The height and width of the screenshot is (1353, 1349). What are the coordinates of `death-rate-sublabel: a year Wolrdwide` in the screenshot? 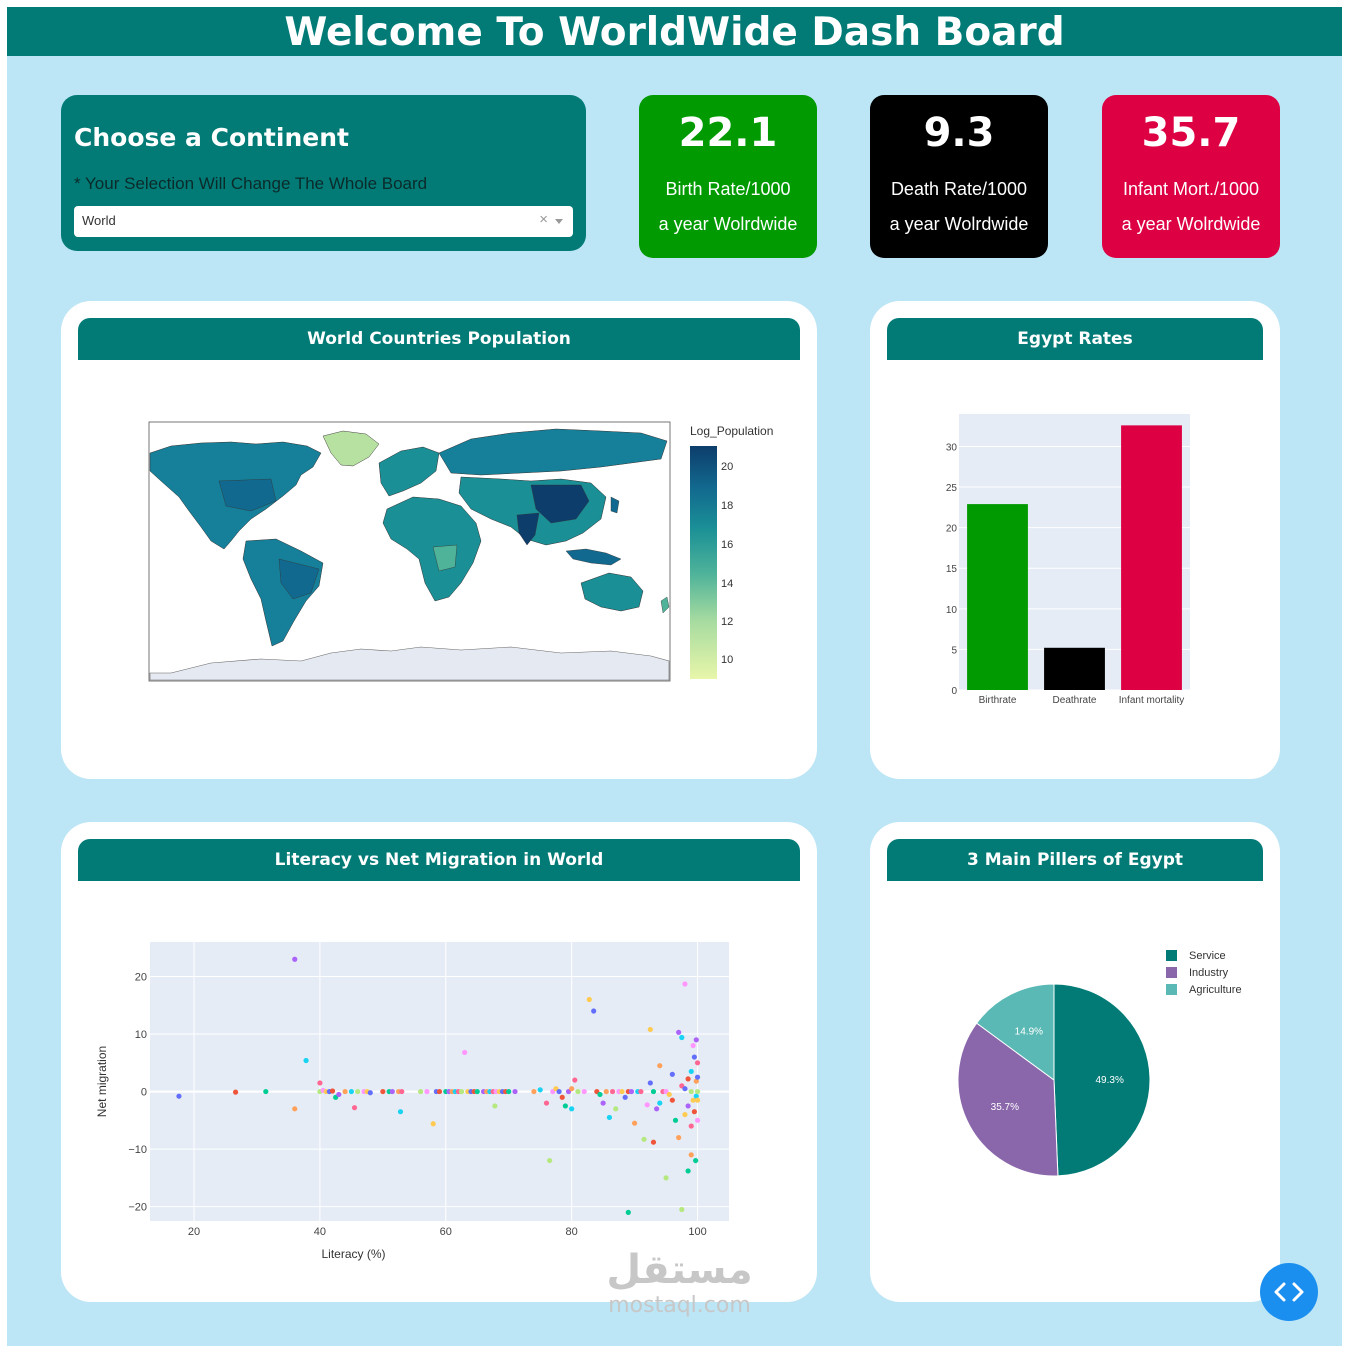 It's located at (959, 224).